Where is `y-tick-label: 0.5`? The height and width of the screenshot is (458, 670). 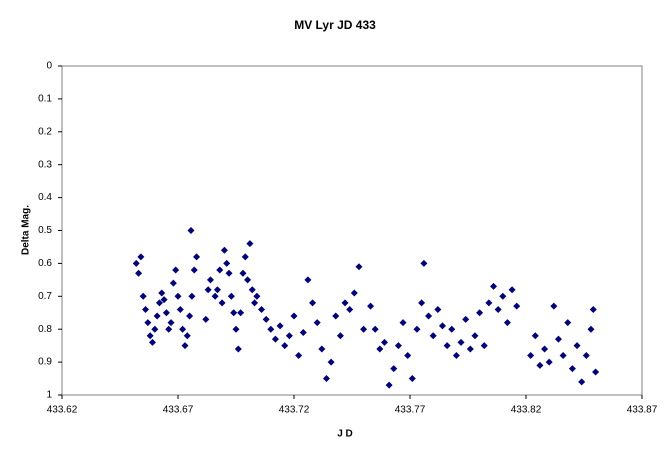
y-tick-label: 0.5 is located at coordinates (45, 230).